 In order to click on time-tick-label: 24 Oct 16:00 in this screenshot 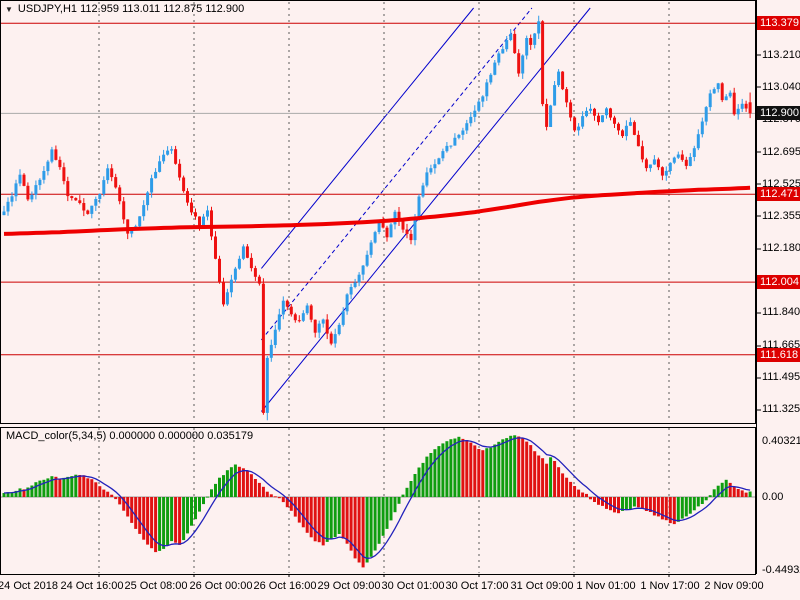, I will do `click(92, 586)`.